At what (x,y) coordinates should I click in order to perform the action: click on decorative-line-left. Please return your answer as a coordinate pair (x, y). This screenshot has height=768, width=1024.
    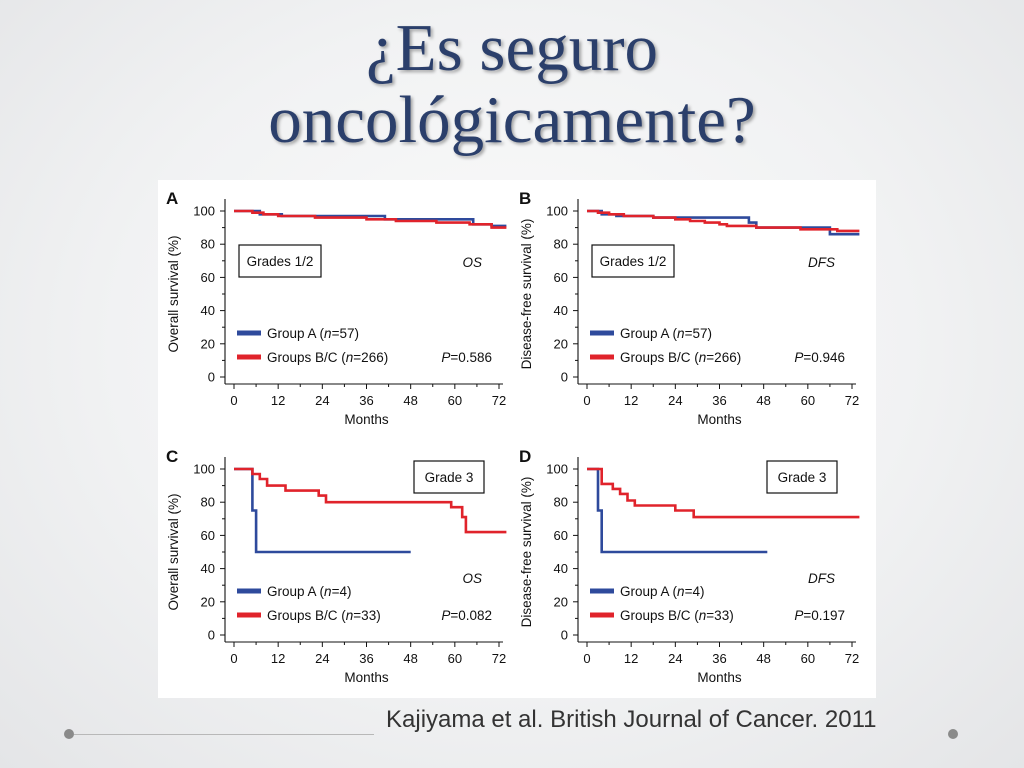
    Looking at the image, I should click on (224, 734).